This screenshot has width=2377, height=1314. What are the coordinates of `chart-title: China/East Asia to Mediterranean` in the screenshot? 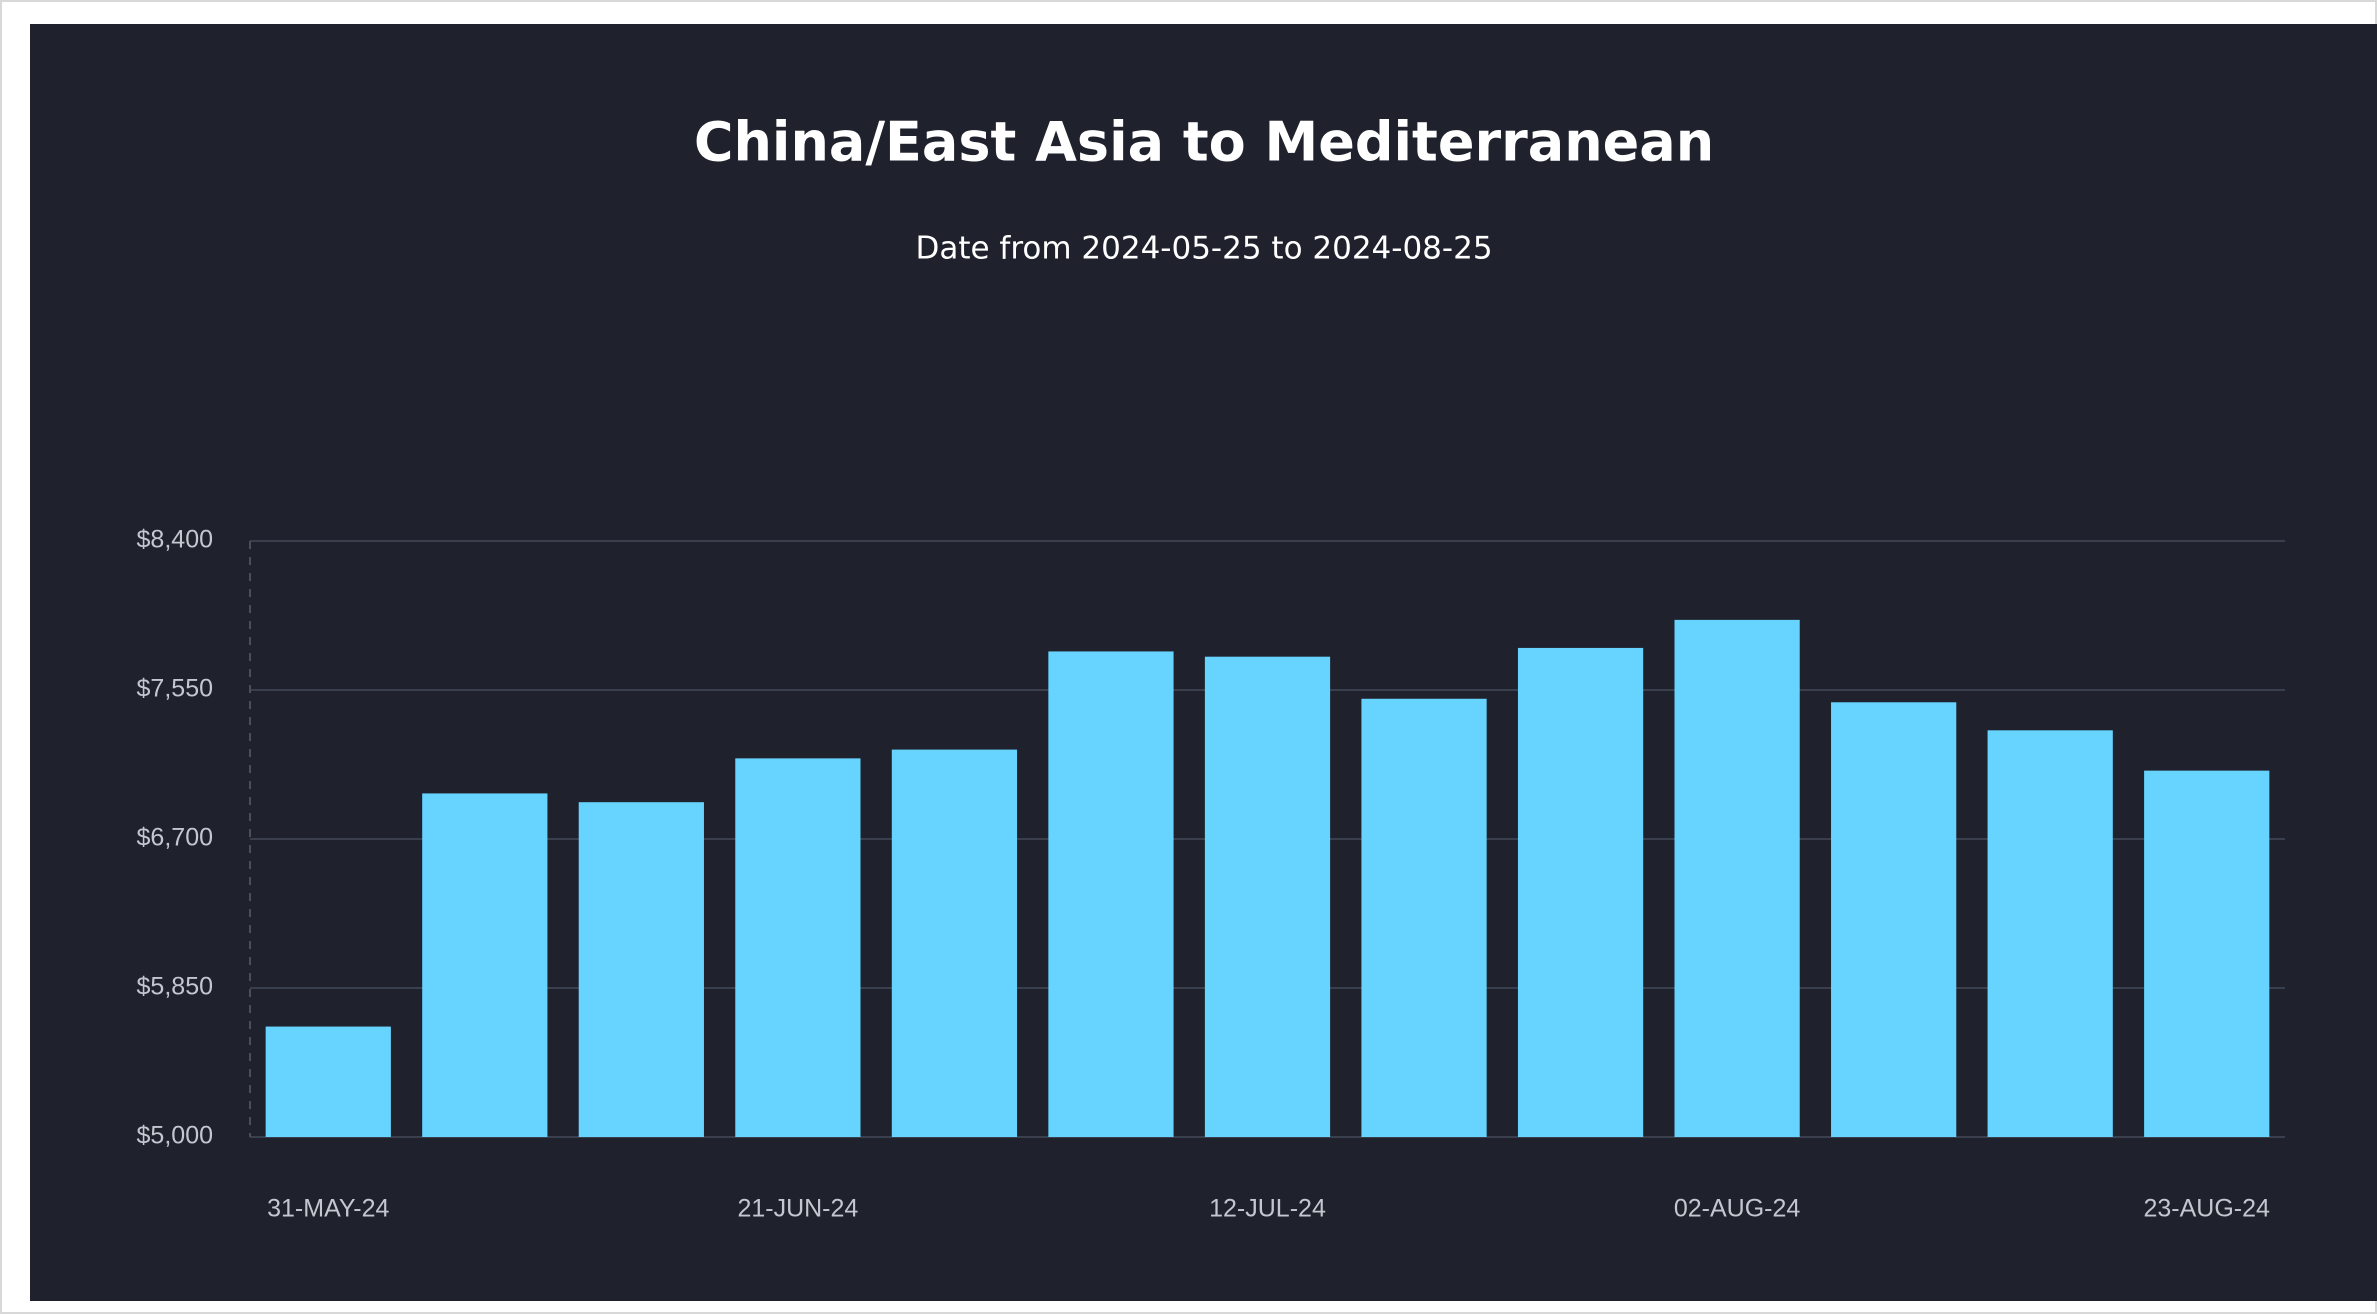 It's located at (1204, 142).